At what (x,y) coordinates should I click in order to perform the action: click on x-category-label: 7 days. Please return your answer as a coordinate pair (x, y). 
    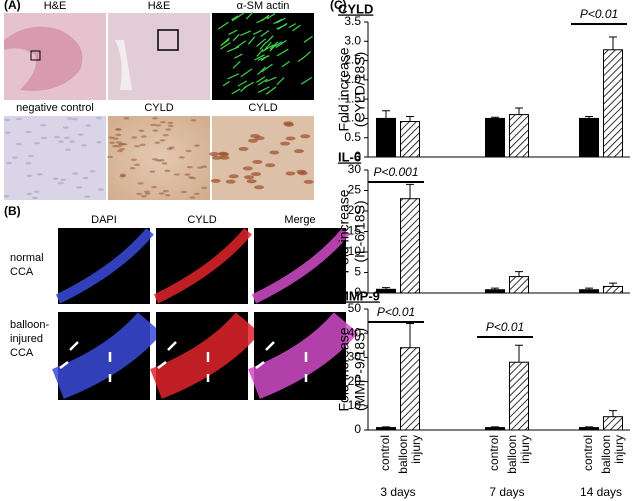
    Looking at the image, I should click on (506, 492).